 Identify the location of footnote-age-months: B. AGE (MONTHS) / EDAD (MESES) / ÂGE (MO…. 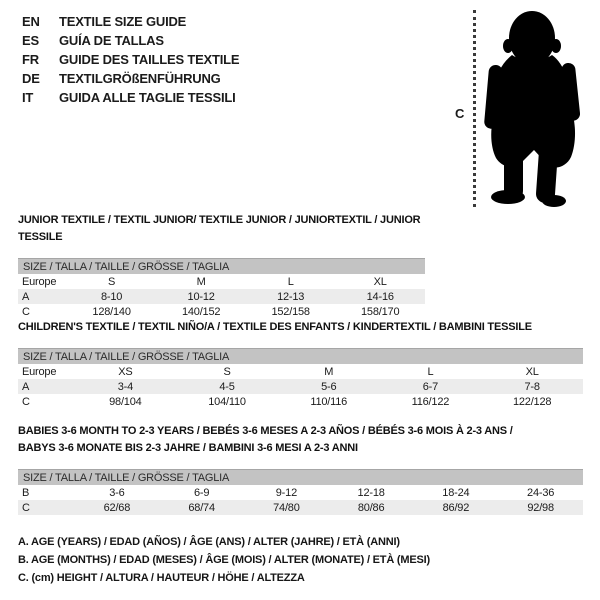
(224, 560).